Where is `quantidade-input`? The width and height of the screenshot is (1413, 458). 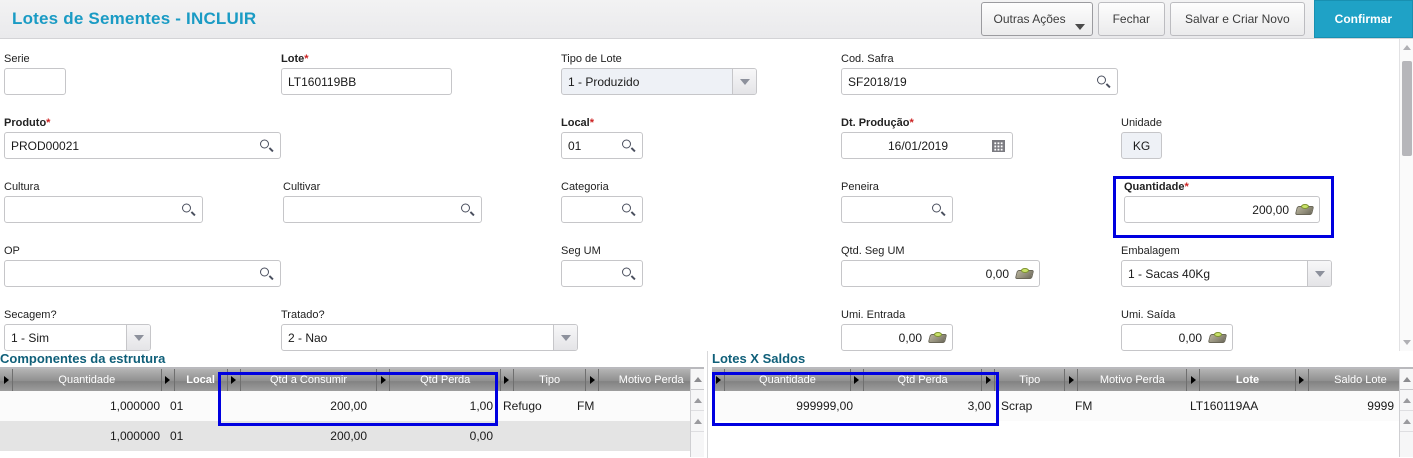 quantidade-input is located at coordinates (1222, 209).